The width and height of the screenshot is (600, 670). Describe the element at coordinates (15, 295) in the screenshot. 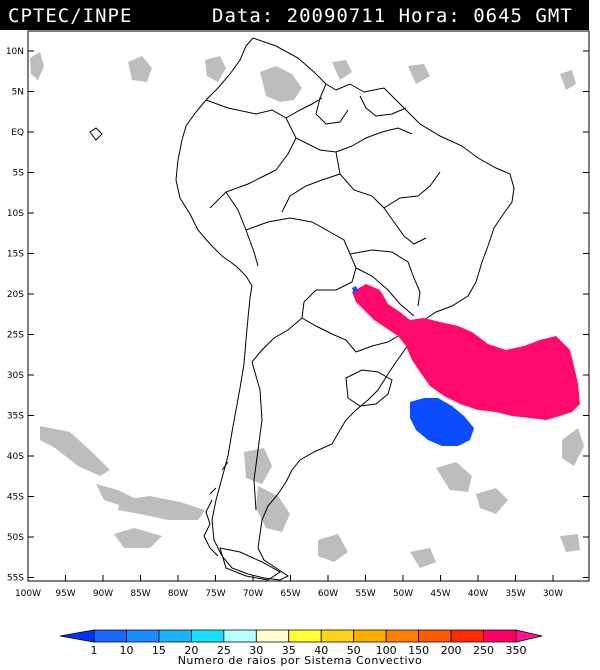

I see `latitude-label: 20S` at that location.